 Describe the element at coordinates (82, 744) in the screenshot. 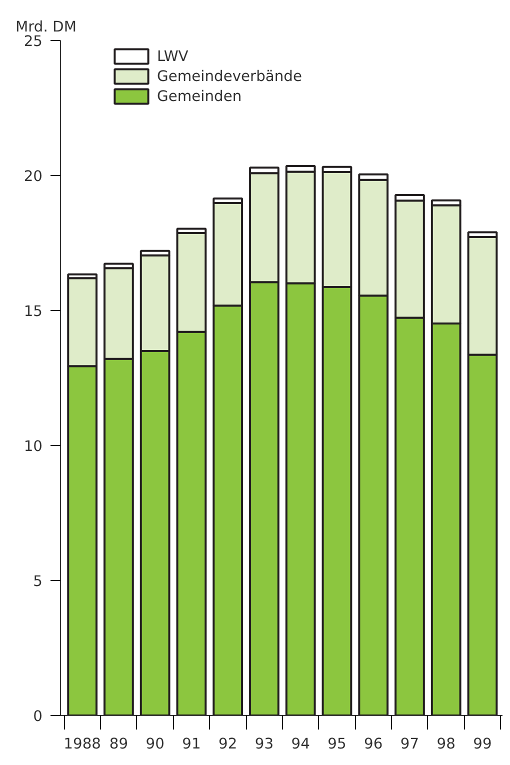

I see `x-tick-label: 1988` at that location.